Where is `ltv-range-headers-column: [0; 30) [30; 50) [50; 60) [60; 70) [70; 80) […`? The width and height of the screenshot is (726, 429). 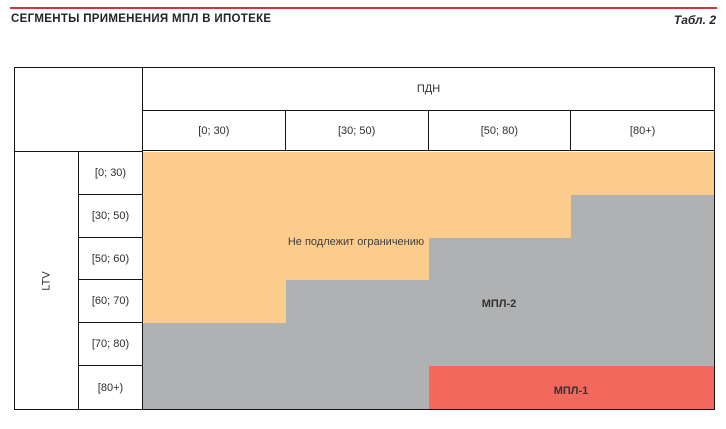 ltv-range-headers-column: [0; 30) [30; 50) [50; 60) [60; 70) [70; 80) [… is located at coordinates (111, 280).